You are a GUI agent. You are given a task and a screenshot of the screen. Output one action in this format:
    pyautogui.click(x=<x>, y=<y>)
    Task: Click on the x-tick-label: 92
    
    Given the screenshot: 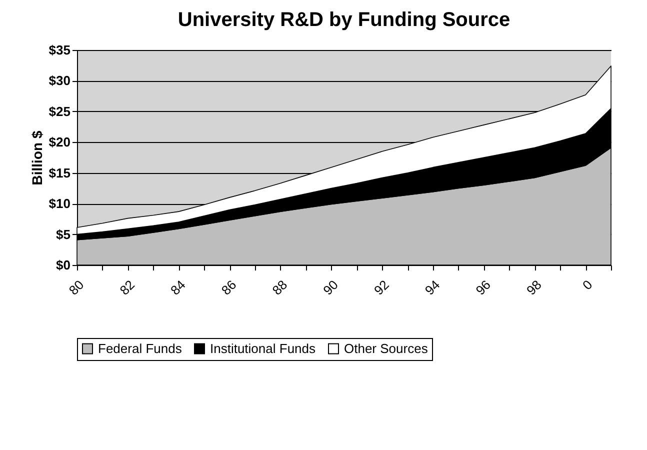 What is the action you would take?
    pyautogui.click(x=381, y=287)
    